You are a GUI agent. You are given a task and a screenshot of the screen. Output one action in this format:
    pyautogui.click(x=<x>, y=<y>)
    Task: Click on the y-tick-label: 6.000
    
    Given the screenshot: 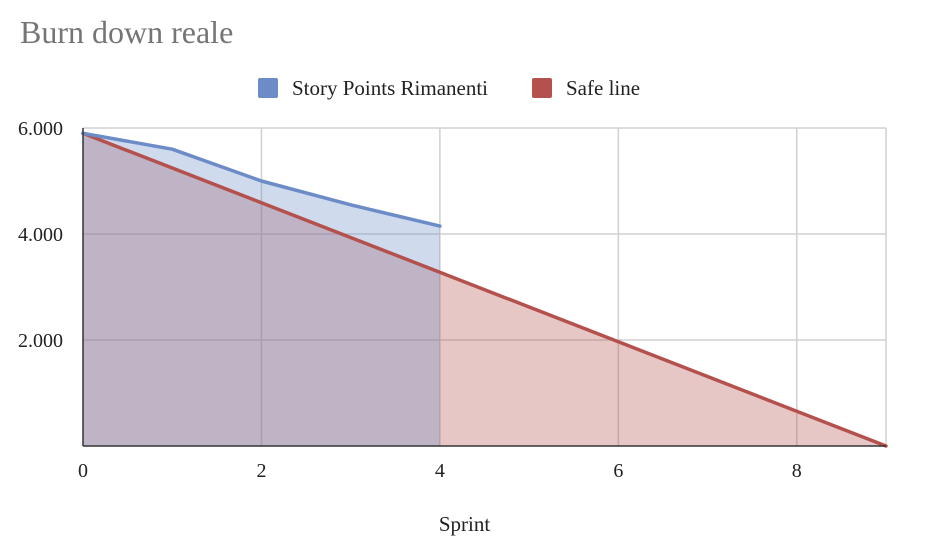 What is the action you would take?
    pyautogui.click(x=40, y=129)
    